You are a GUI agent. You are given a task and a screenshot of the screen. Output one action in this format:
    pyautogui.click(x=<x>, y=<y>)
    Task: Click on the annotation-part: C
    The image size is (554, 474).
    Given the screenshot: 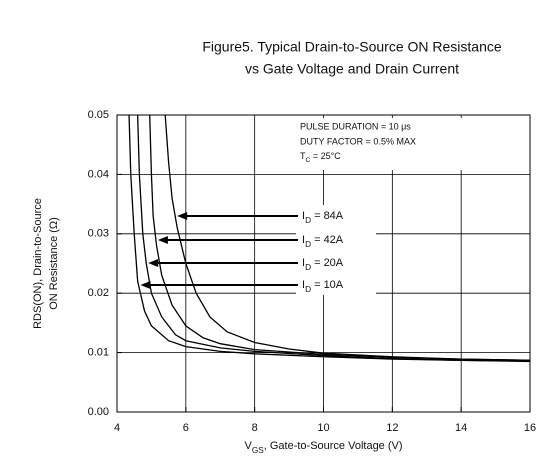 What is the action you would take?
    pyautogui.click(x=308, y=160)
    